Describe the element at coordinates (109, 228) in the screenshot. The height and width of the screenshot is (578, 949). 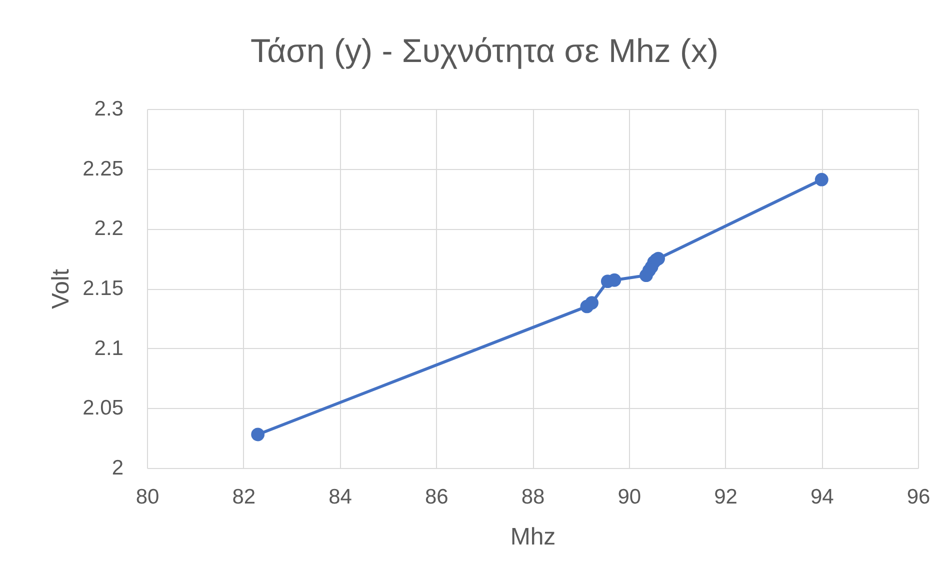
I see `y-tick-label: 2.2` at that location.